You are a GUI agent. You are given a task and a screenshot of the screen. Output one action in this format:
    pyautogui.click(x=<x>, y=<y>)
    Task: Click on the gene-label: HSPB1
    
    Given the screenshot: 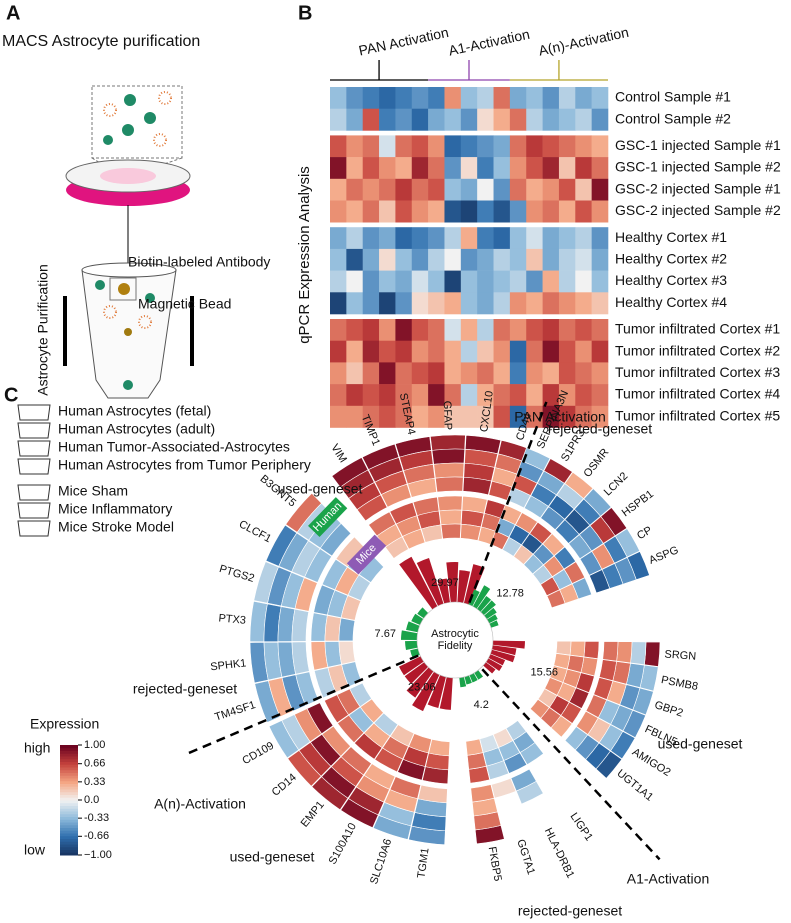 What is the action you would take?
    pyautogui.click(x=638, y=503)
    